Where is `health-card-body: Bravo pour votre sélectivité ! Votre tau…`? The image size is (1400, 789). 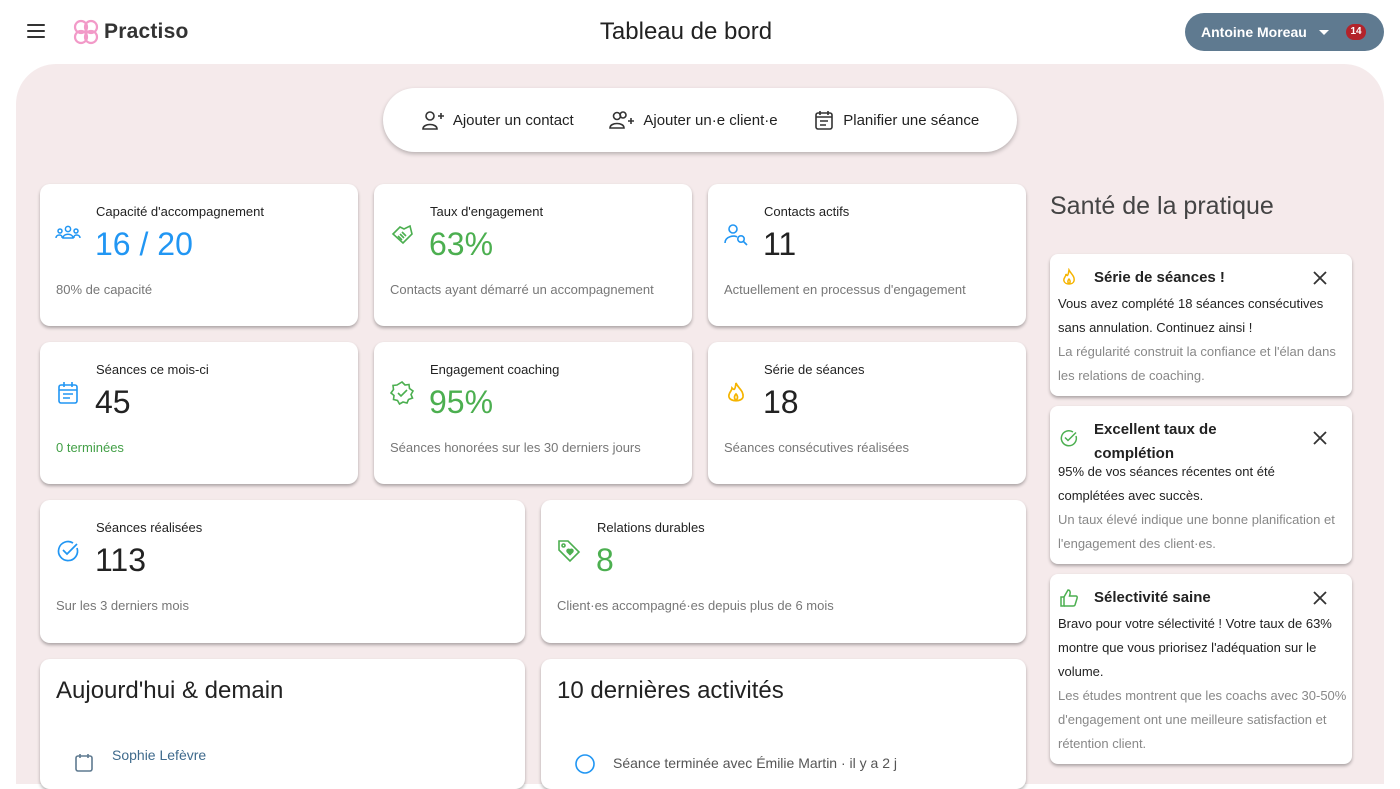
health-card-body: Bravo pour votre sélectivité ! Votre tau… is located at coordinates (1195, 647).